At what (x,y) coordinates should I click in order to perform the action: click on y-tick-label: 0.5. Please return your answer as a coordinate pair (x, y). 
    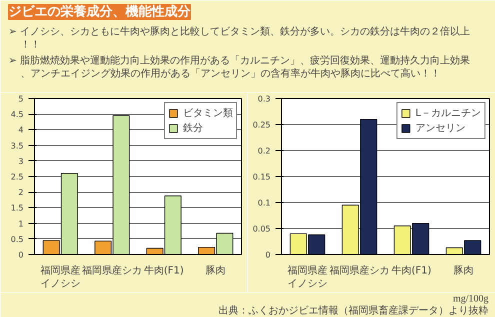
    Looking at the image, I should click on (17, 239).